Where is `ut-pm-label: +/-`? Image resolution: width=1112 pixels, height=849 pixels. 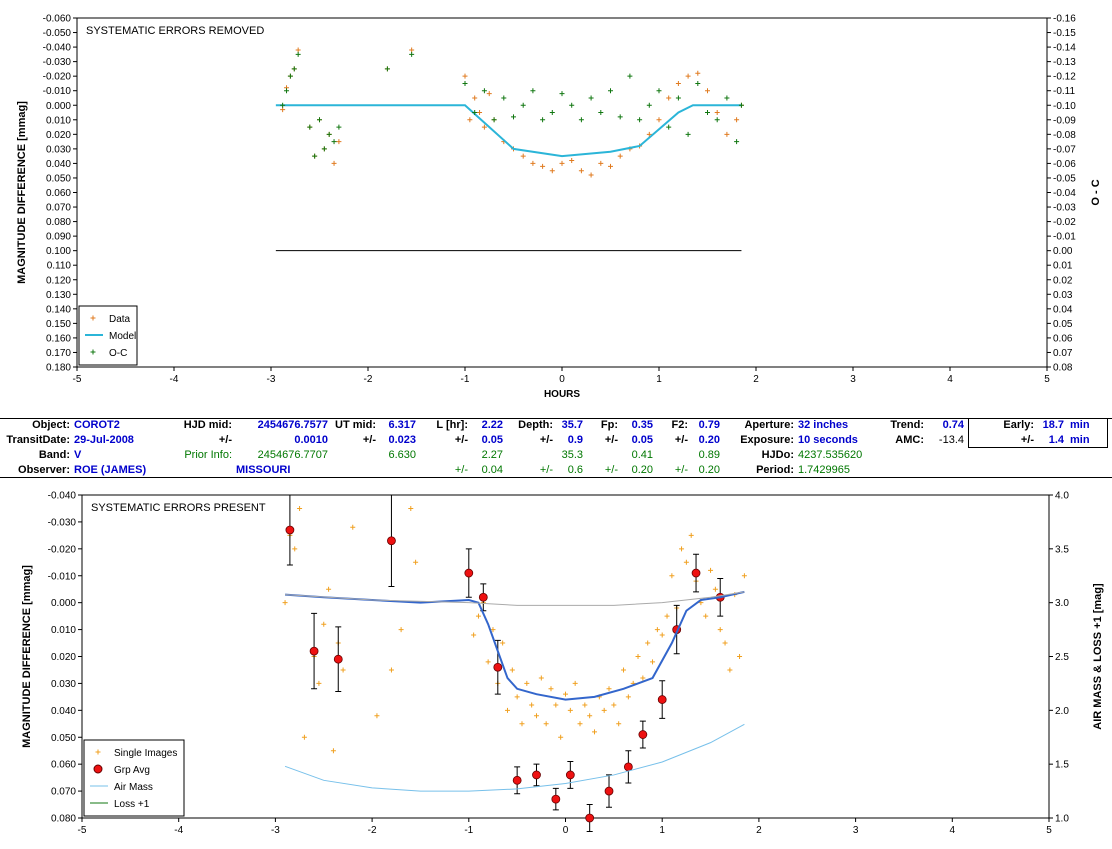
ut-pm-label: +/- is located at coordinates (369, 440).